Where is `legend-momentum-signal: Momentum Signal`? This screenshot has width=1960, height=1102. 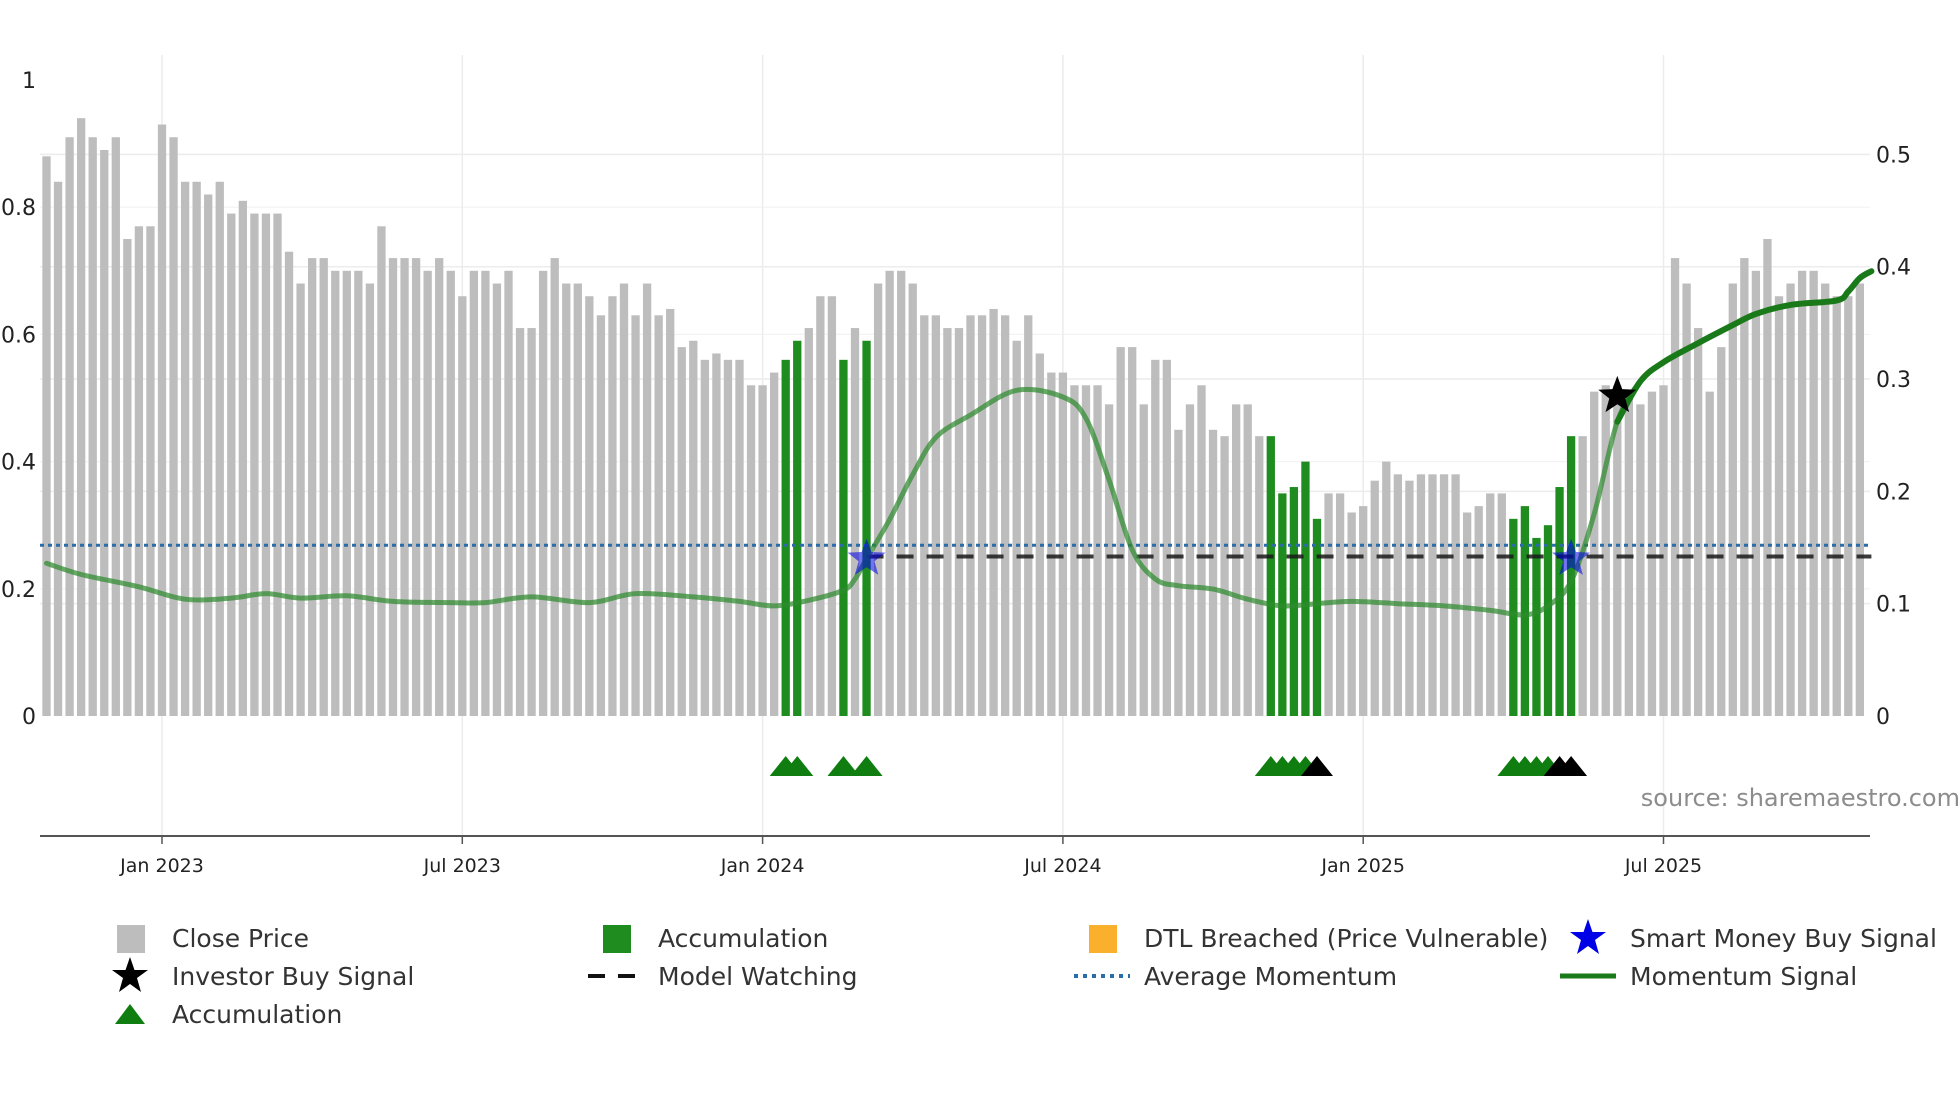
legend-momentum-signal: Momentum Signal is located at coordinates (1707, 976).